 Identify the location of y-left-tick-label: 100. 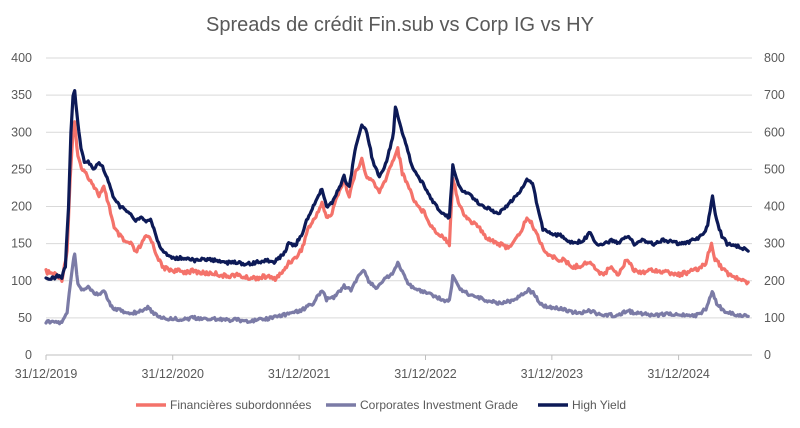
(21, 281).